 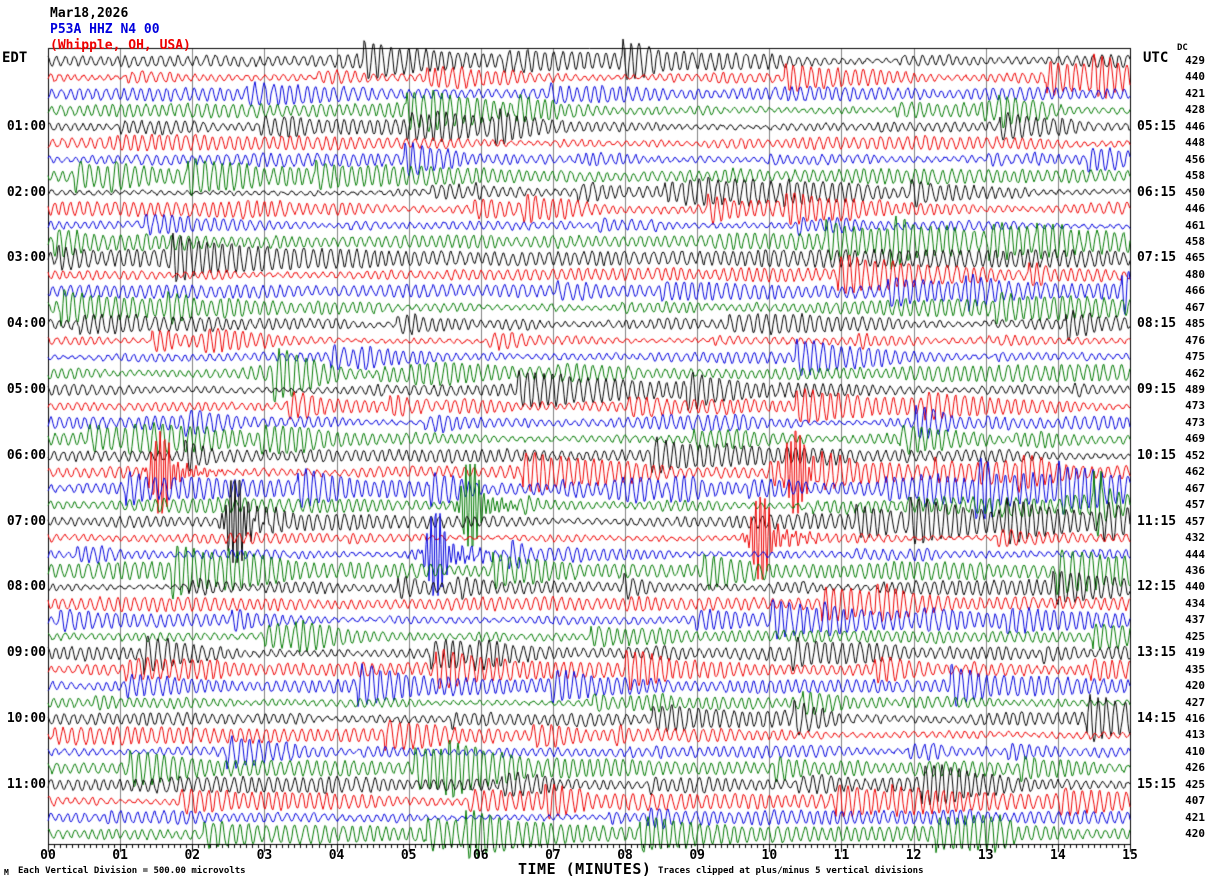 What do you see at coordinates (26, 192) in the screenshot?
I see `left-hour-label: 02:00` at bounding box center [26, 192].